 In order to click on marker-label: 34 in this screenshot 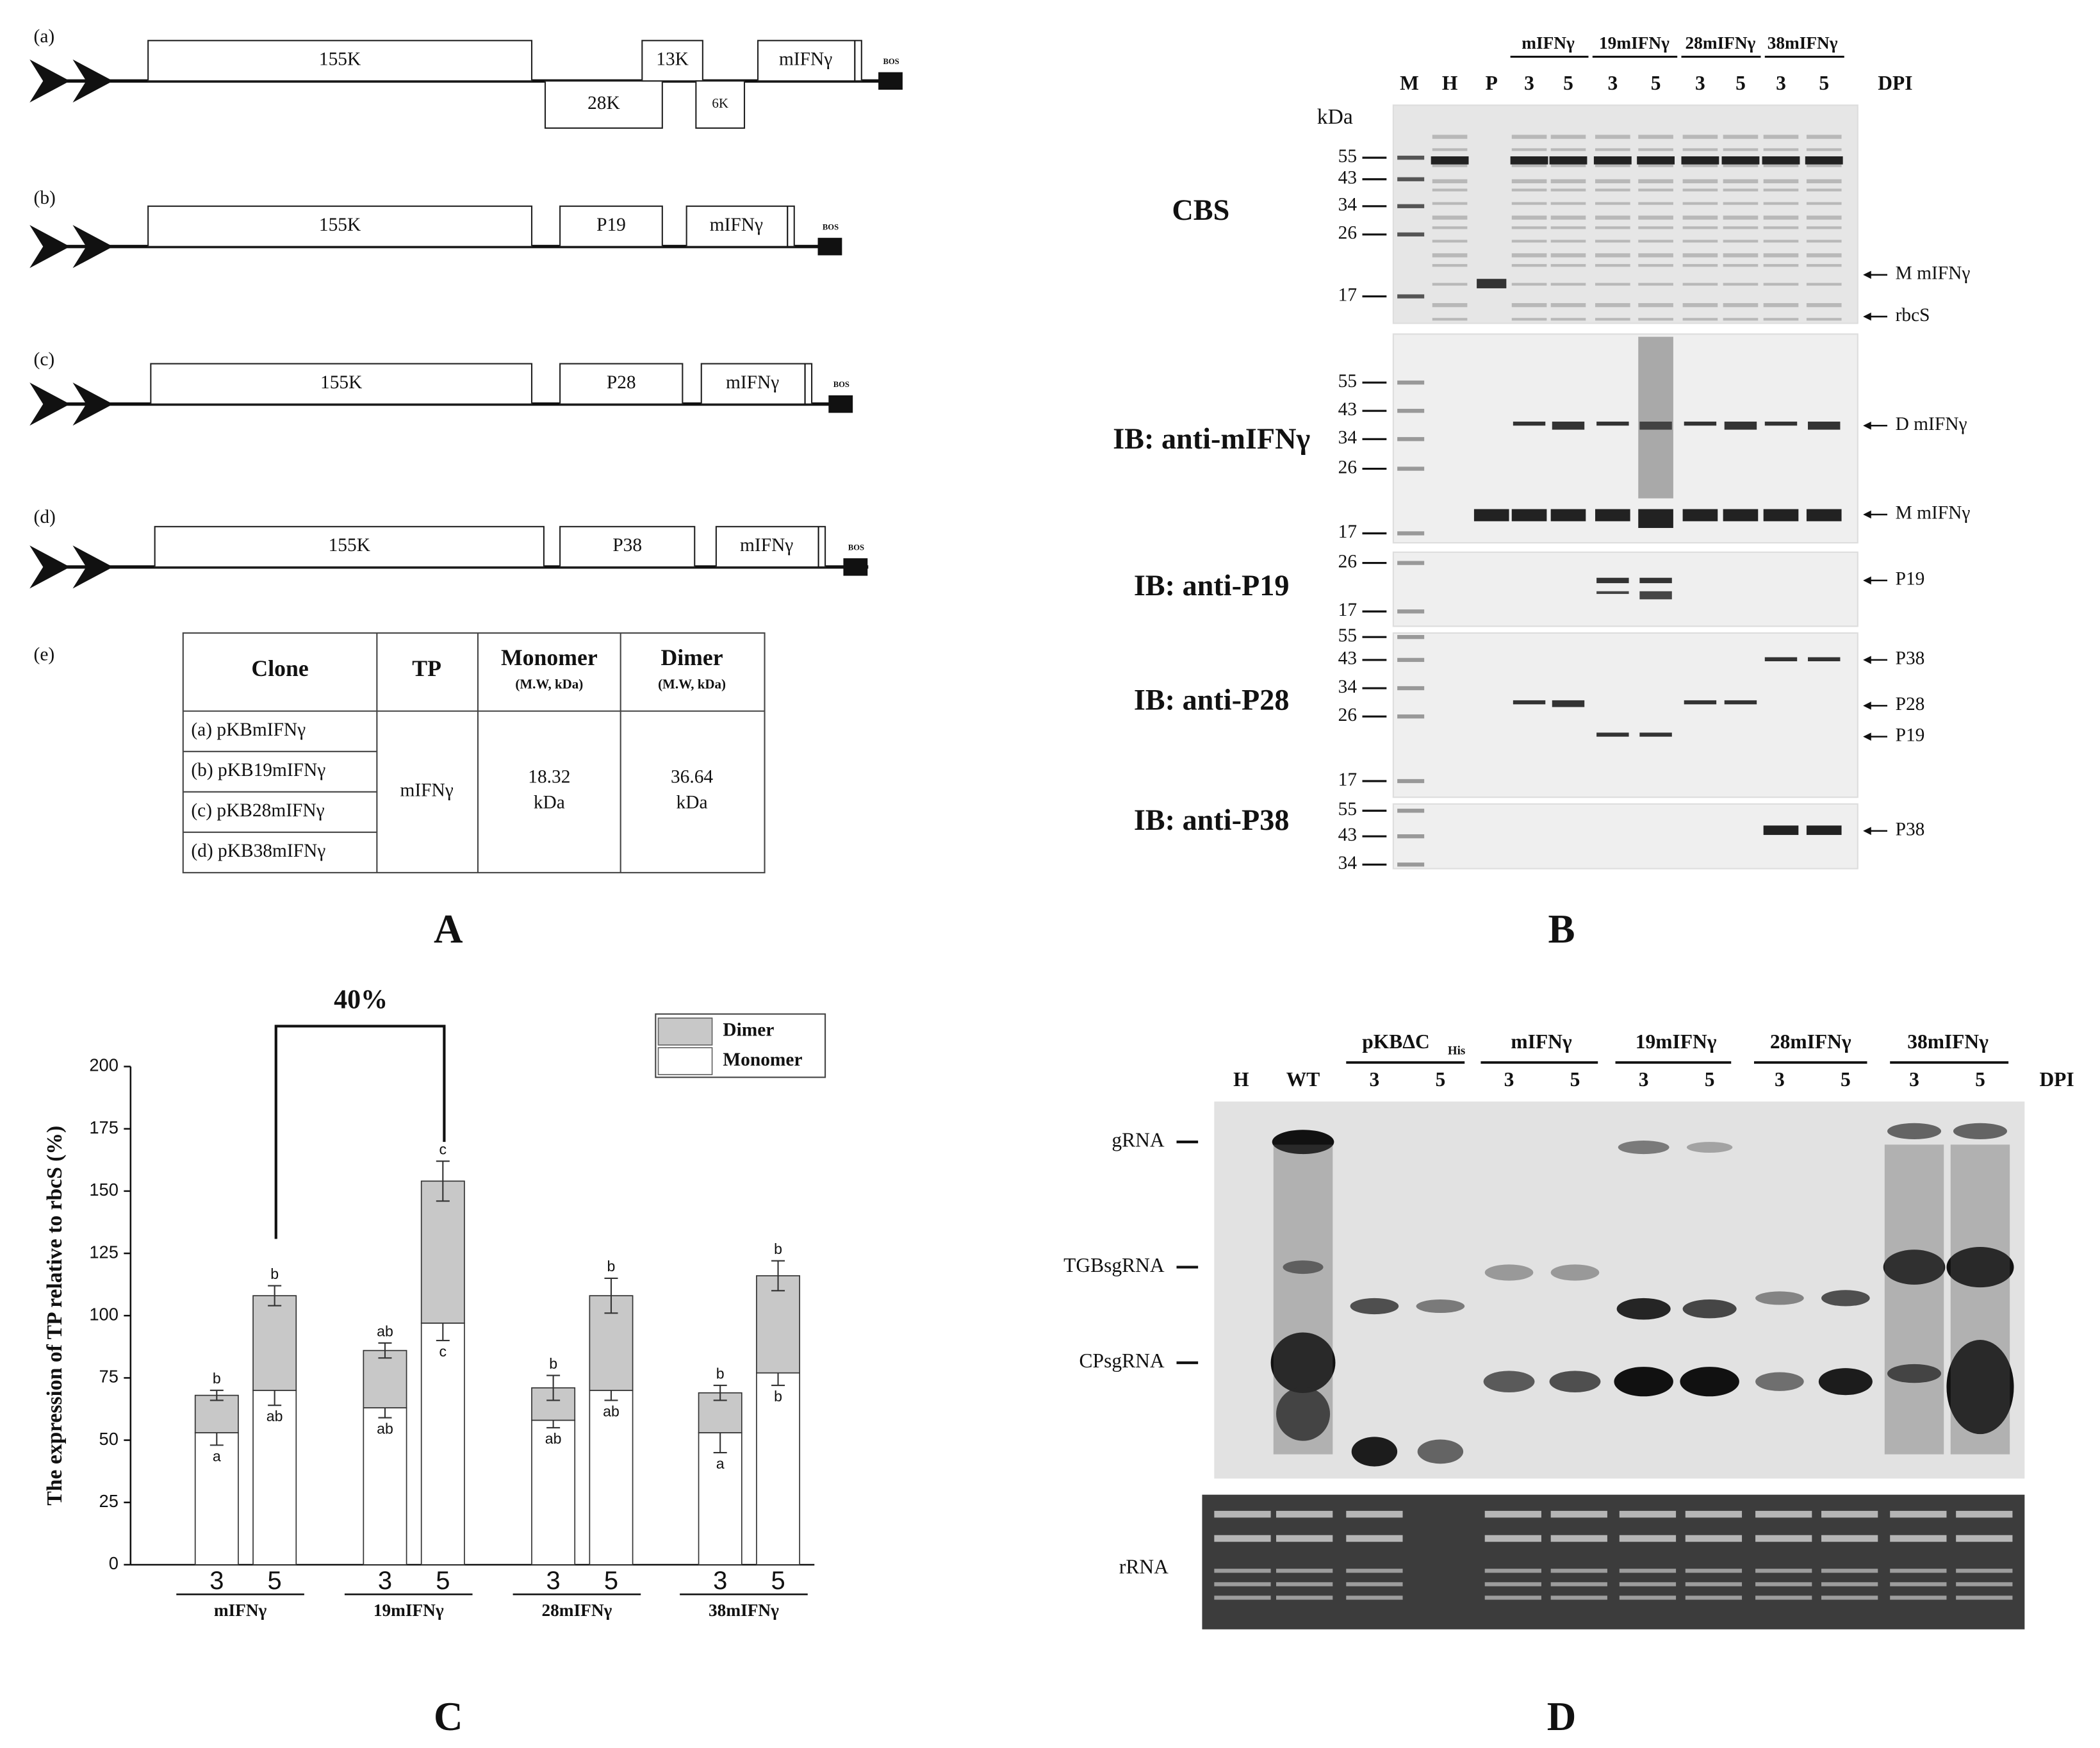, I will do `click(1348, 687)`.